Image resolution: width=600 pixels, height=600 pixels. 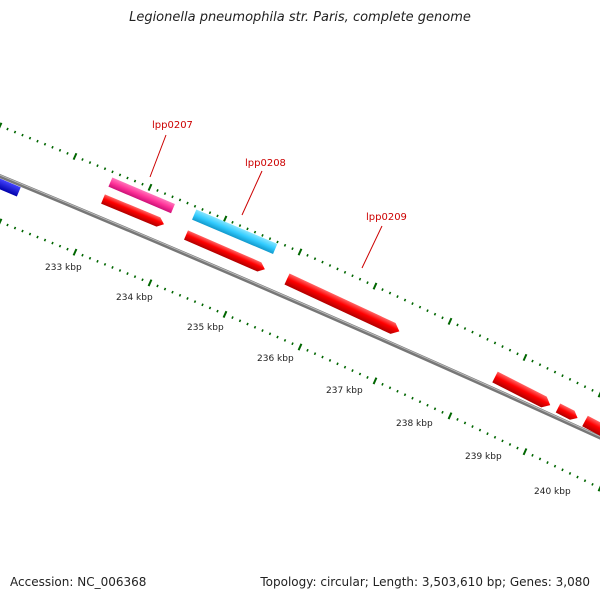 What do you see at coordinates (552, 492) in the screenshot?
I see `tick-label-240: 240 kbp` at bounding box center [552, 492].